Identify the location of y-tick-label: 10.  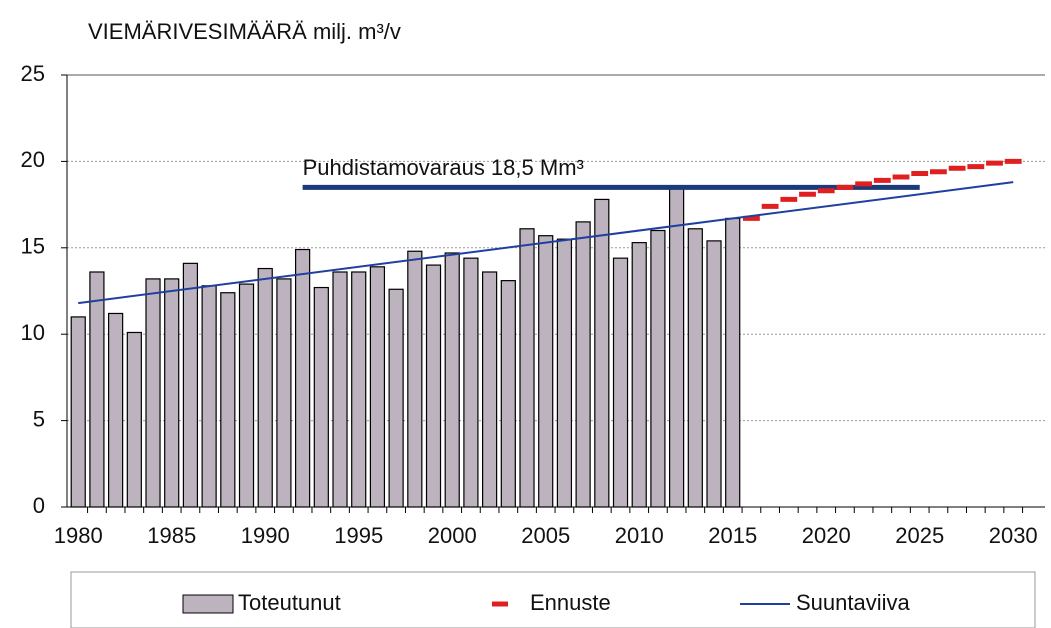
(33, 332).